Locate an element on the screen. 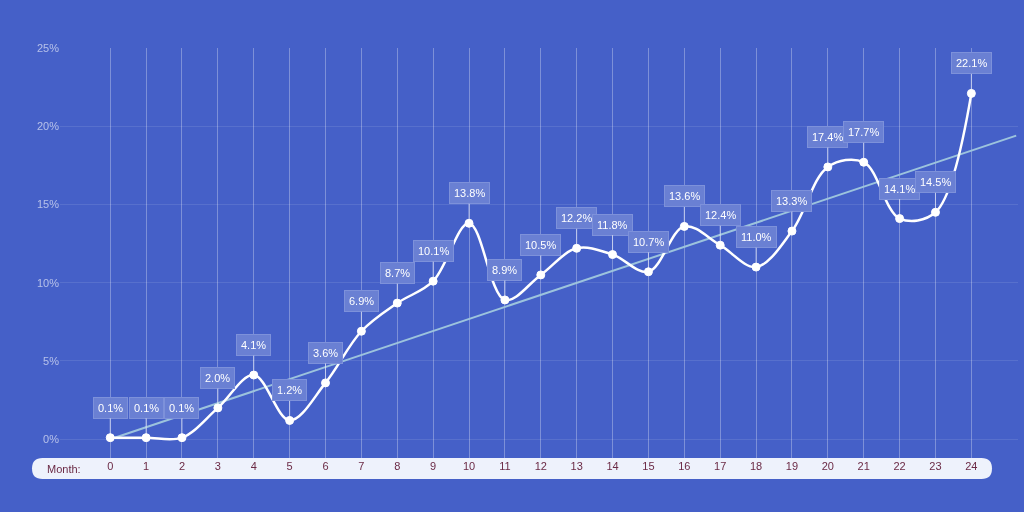 This screenshot has height=512, width=1024. data-label: 3.6% is located at coordinates (326, 353).